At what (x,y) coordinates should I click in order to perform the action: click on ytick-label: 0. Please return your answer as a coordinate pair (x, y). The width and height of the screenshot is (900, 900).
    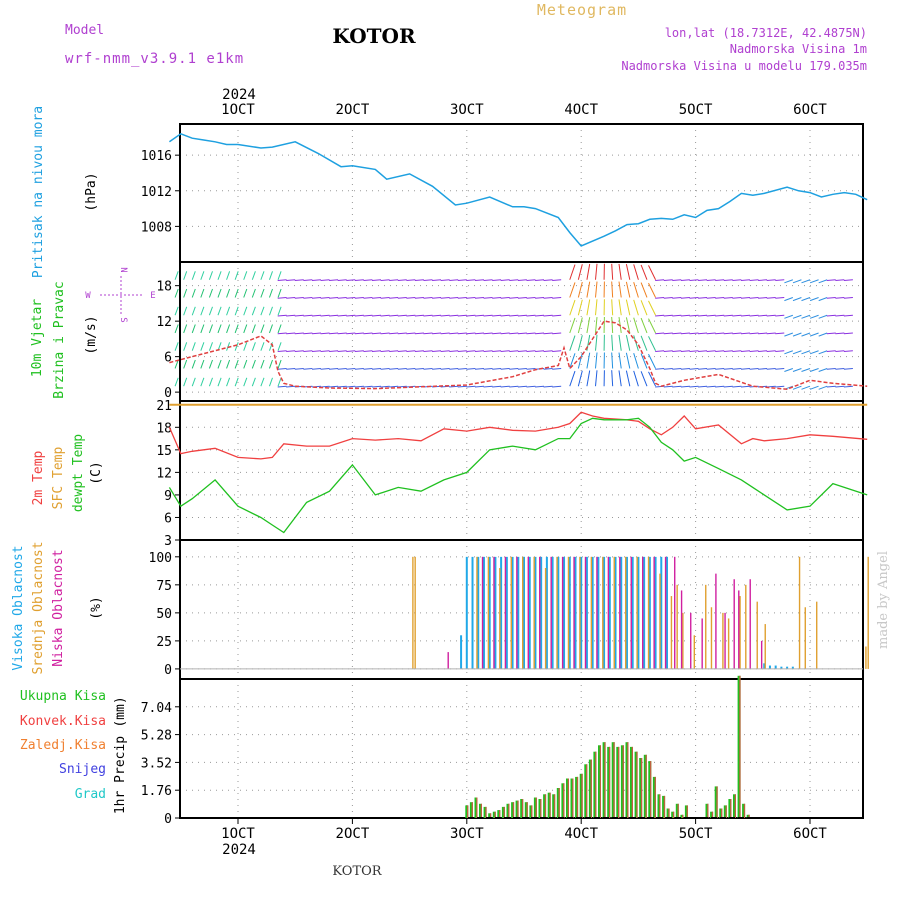
    Looking at the image, I should click on (168, 819).